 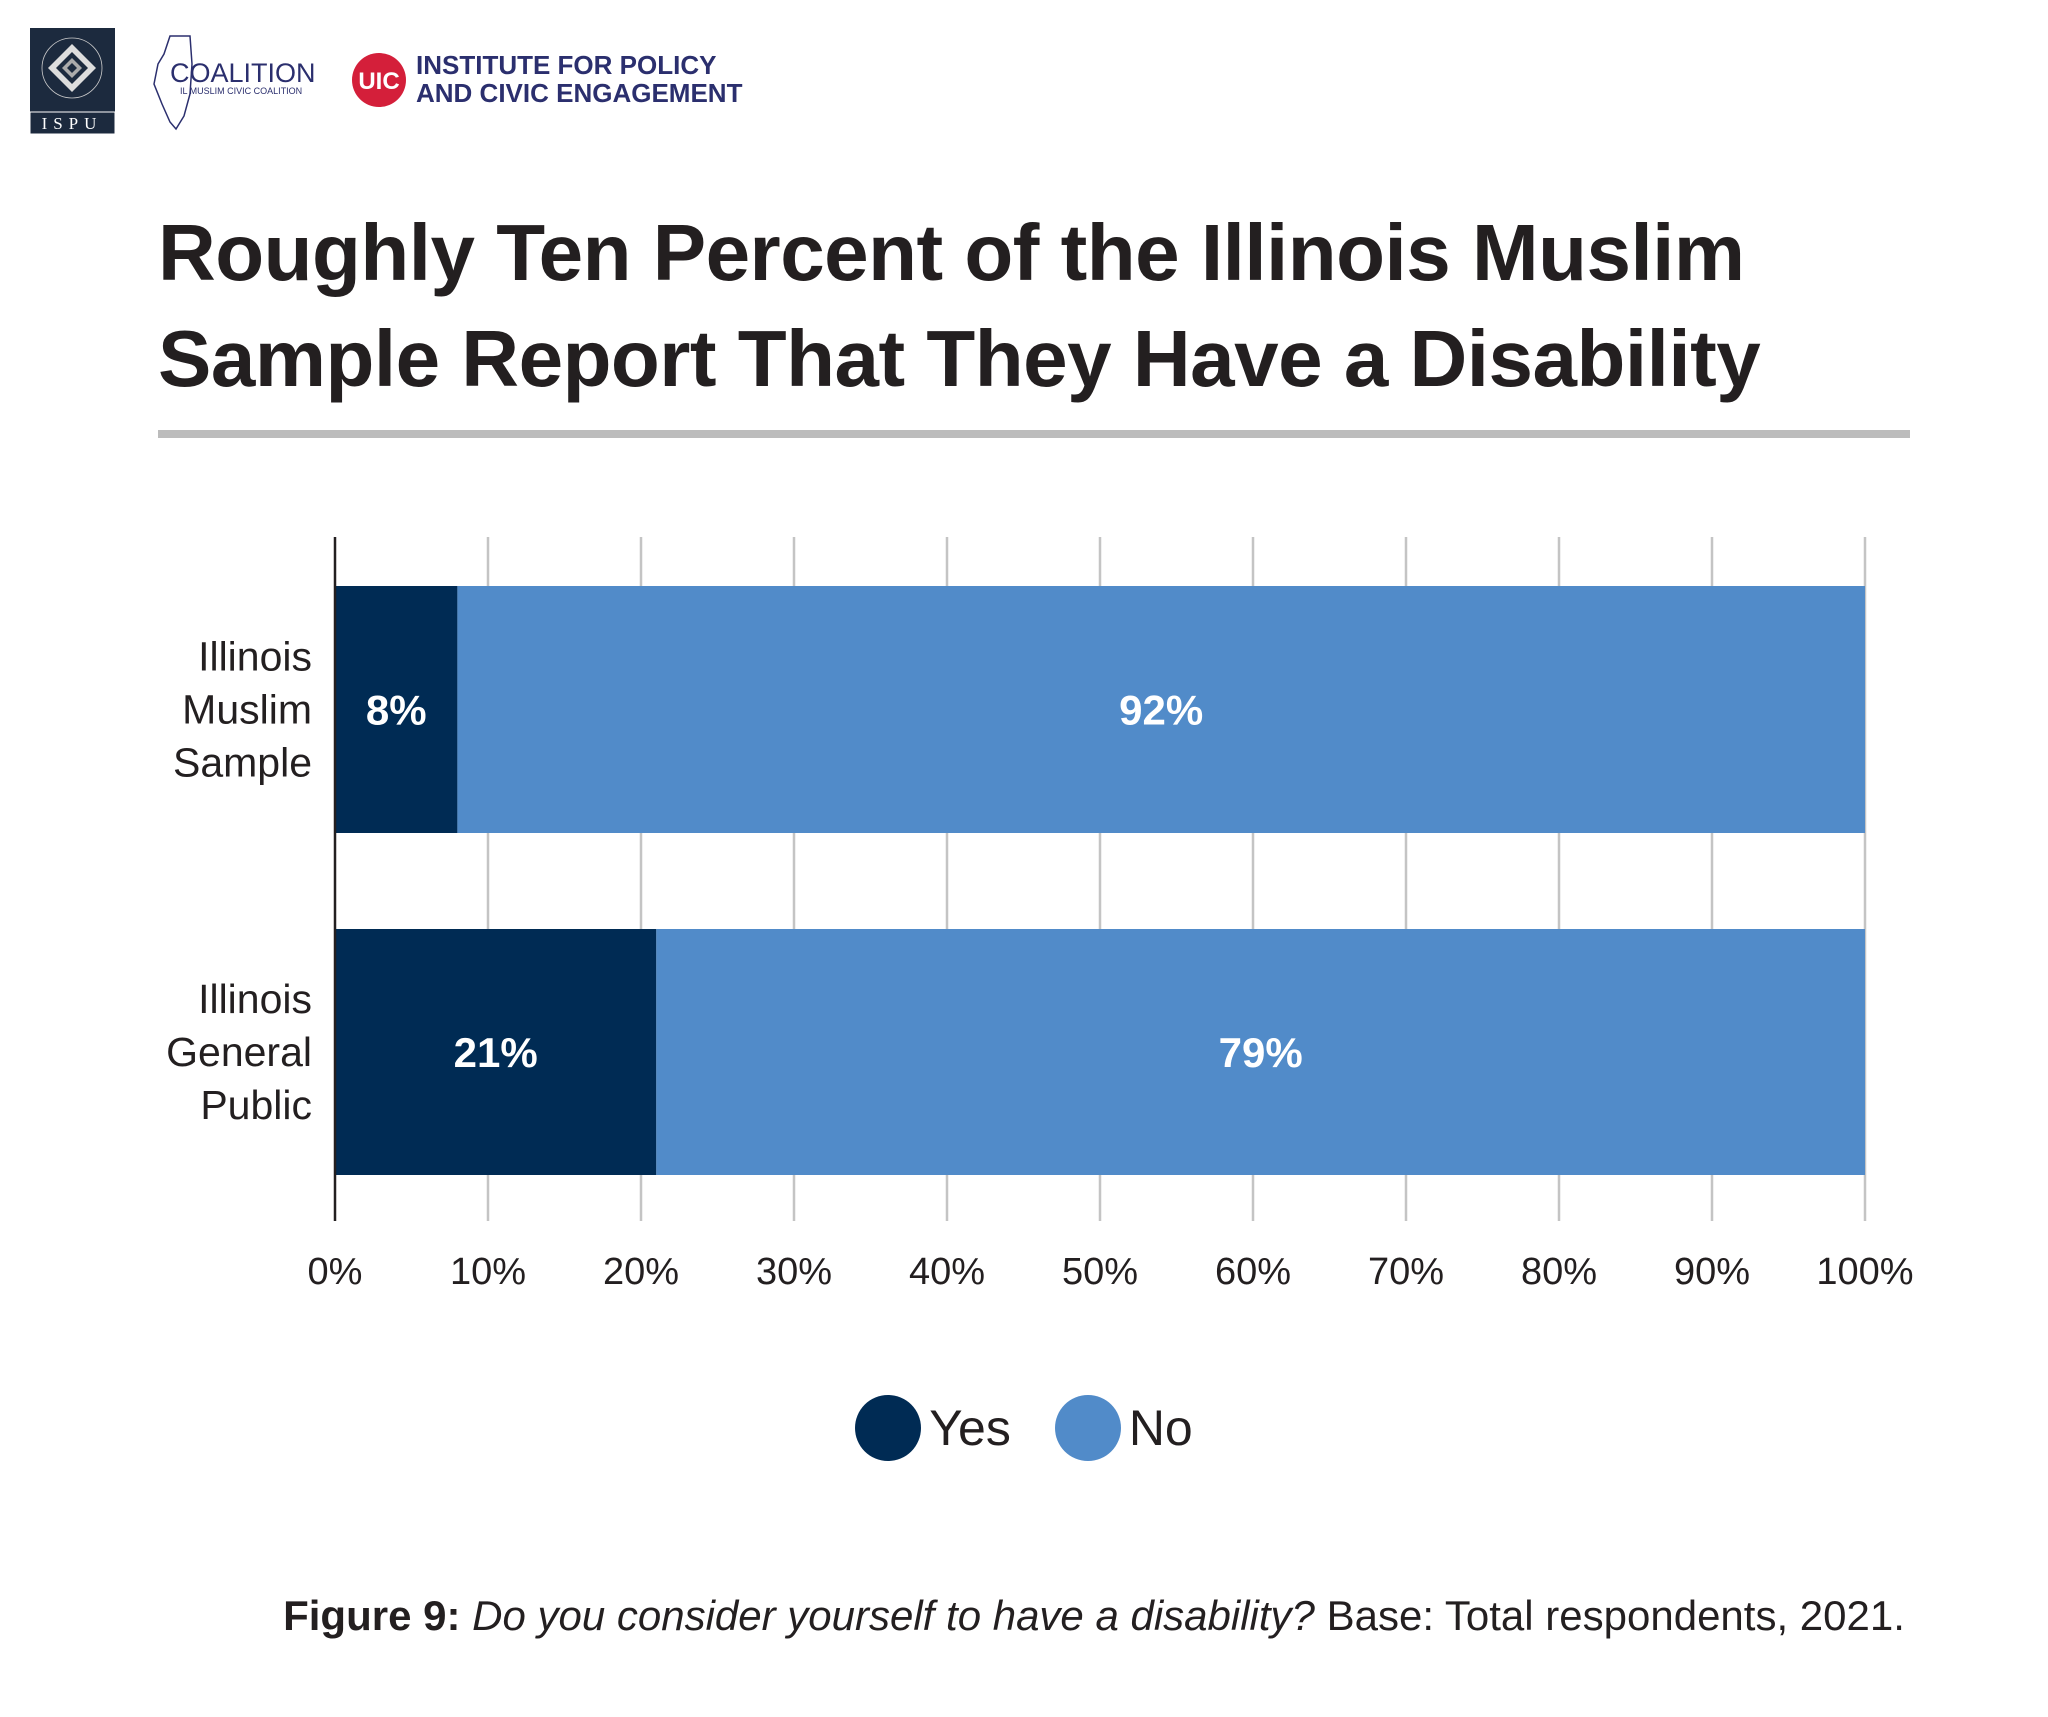 I want to click on legend: Yes No, so click(x=1024, y=1428).